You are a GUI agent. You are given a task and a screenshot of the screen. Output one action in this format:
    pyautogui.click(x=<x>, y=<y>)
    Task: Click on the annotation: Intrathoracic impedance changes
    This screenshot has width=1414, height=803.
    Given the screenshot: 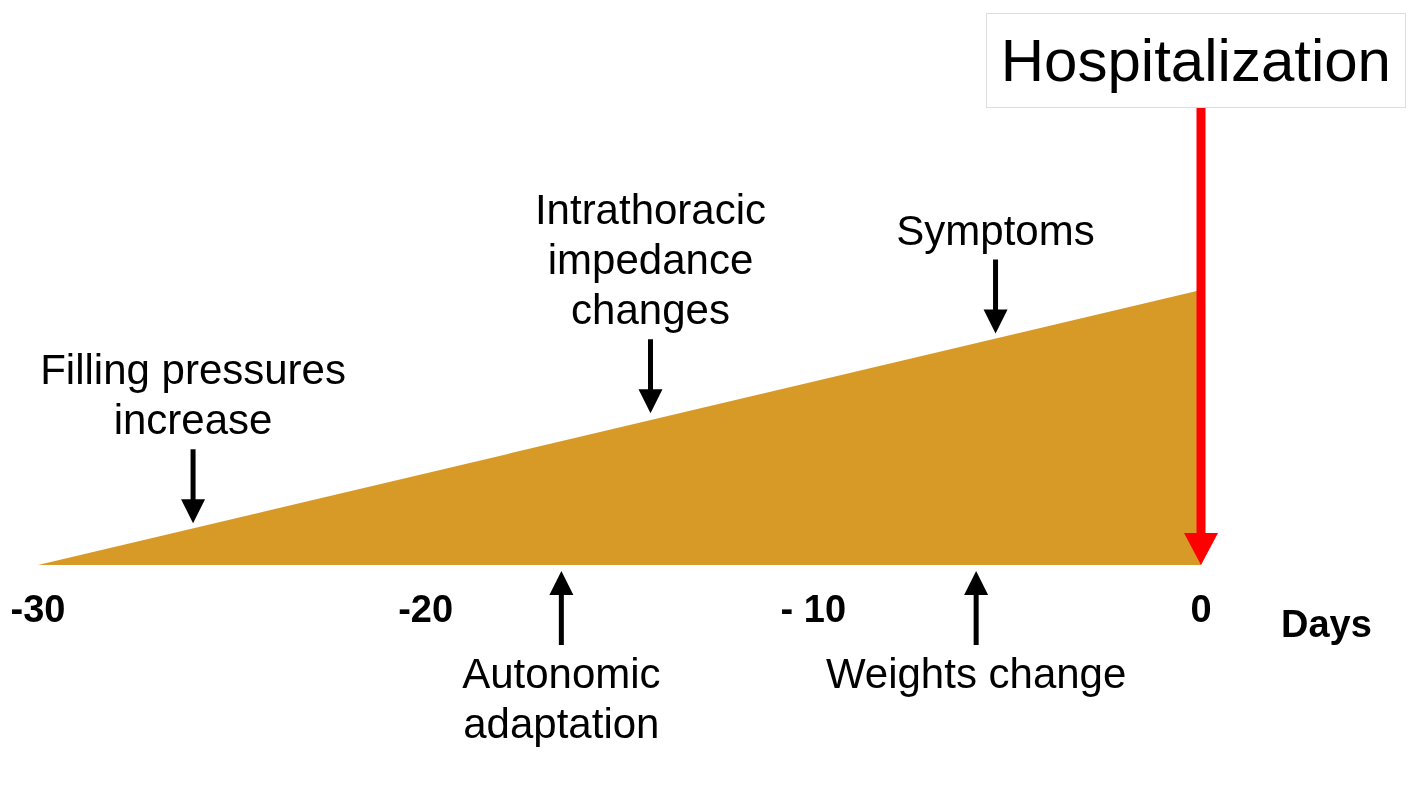 What is the action you would take?
    pyautogui.click(x=650, y=260)
    